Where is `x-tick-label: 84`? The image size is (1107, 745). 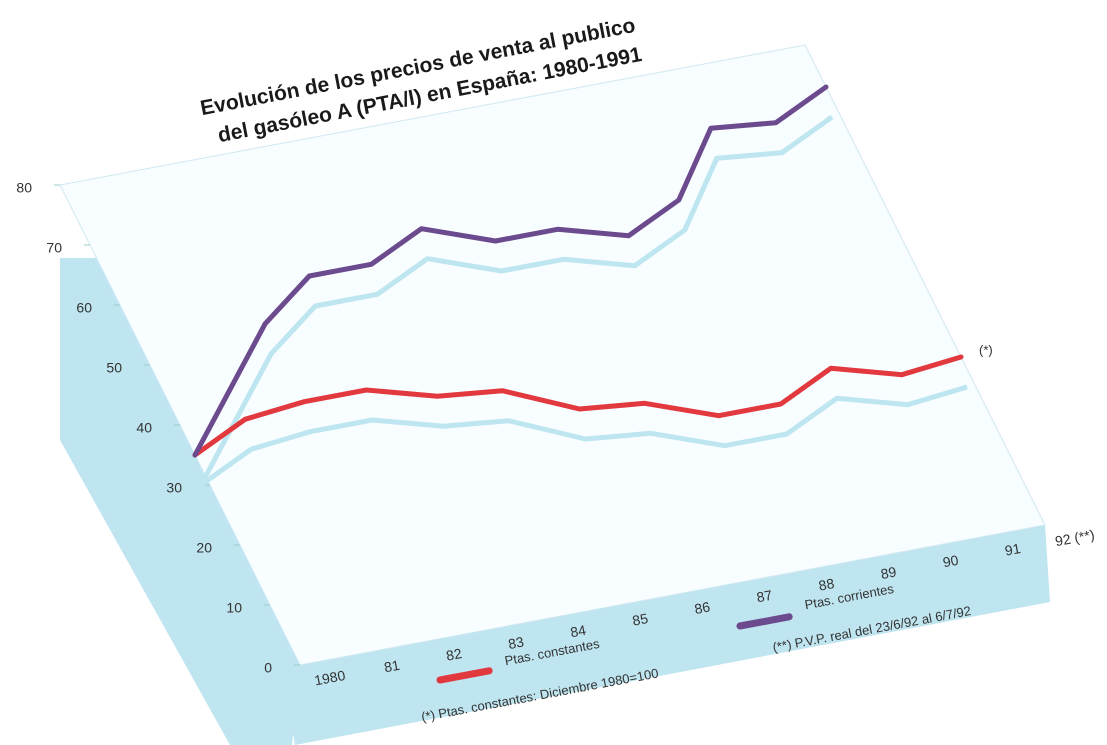 x-tick-label: 84 is located at coordinates (578, 631).